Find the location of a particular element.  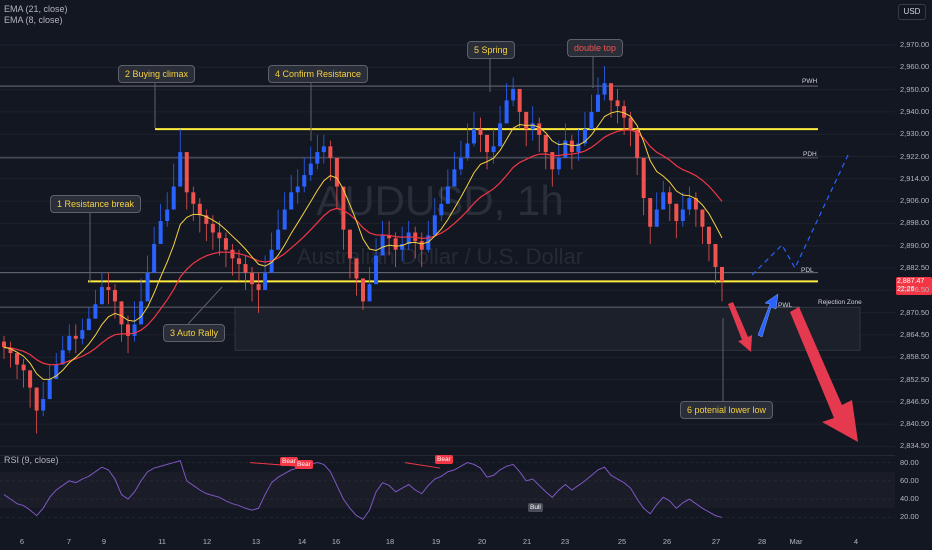

projection-path is located at coordinates (800, 215).